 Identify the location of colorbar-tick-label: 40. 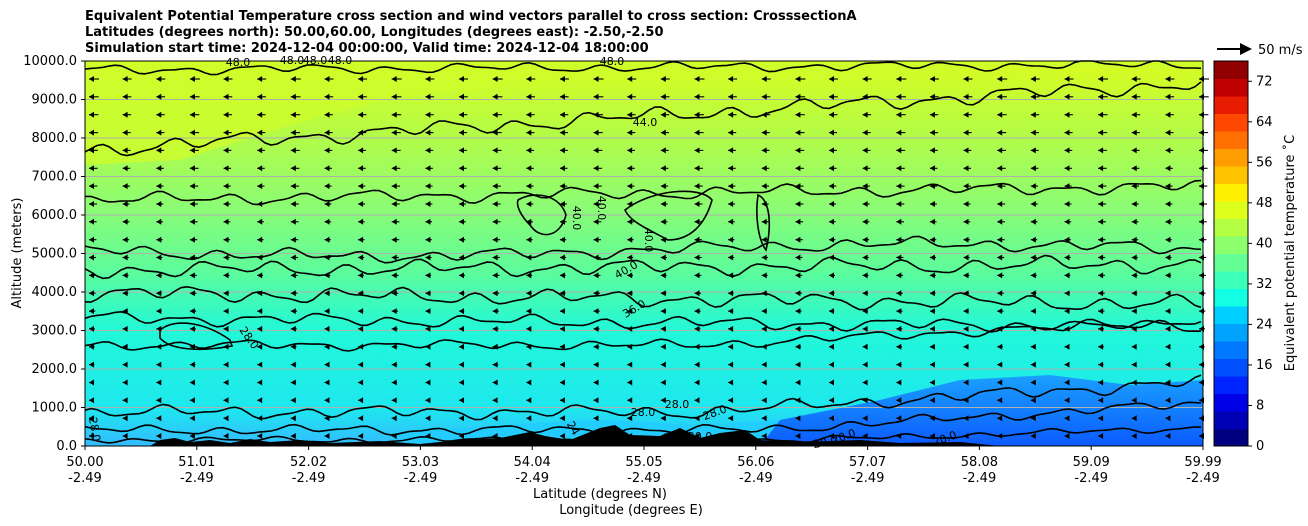
(1264, 243).